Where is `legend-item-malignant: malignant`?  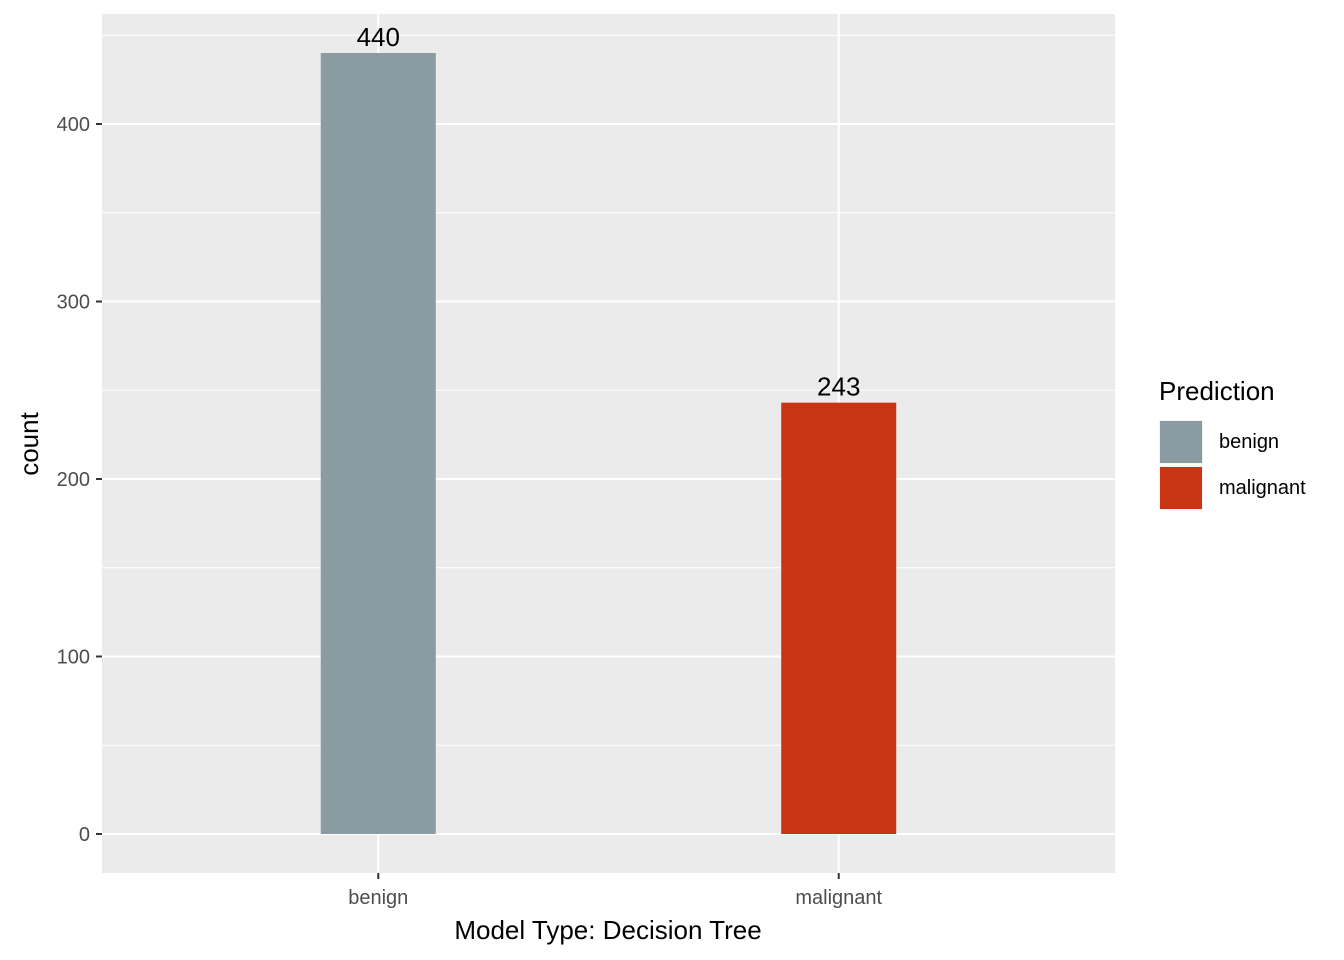 legend-item-malignant: malignant is located at coordinates (1232, 488).